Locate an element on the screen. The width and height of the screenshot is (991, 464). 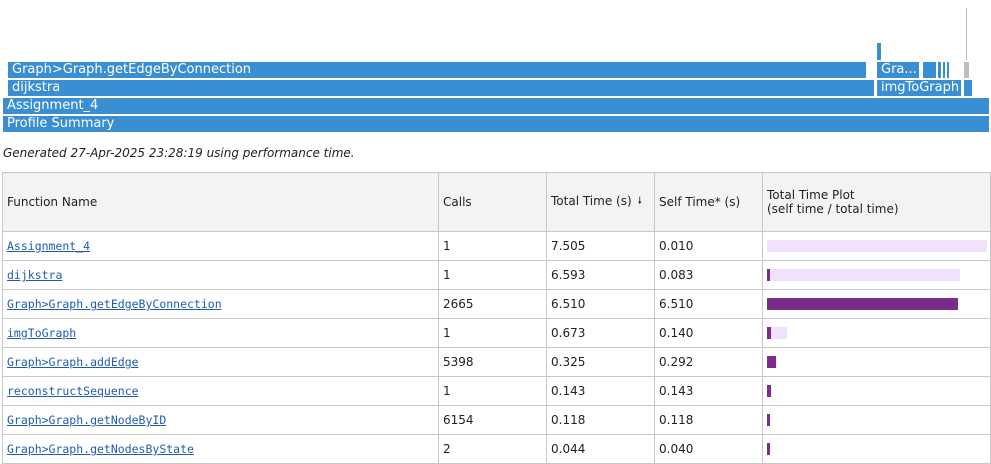
table-row: dijkstra 1 6.593 0.083 is located at coordinates (496, 275).